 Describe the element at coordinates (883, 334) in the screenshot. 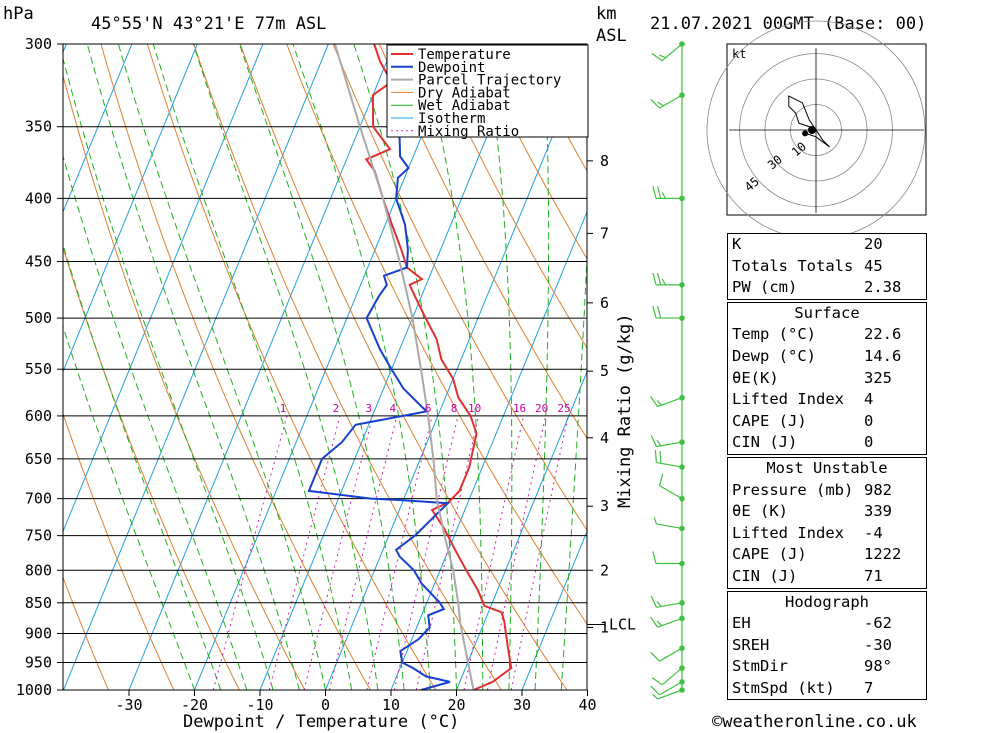

I see `surface-value: 22.6` at that location.